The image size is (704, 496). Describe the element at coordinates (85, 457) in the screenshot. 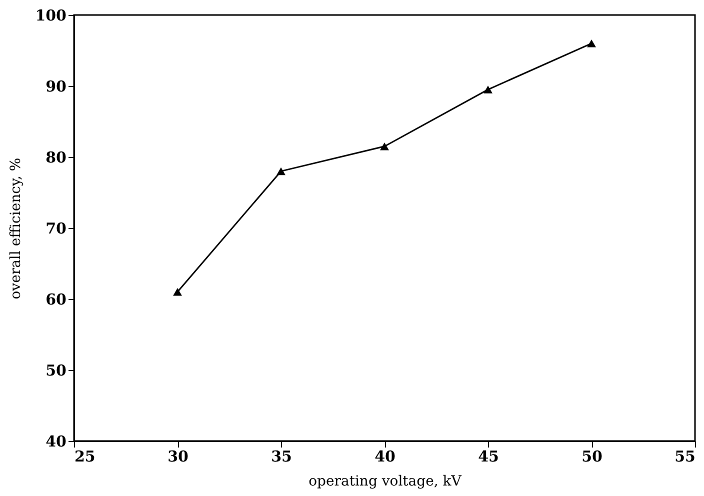

I see `x-tick-label: 25` at that location.